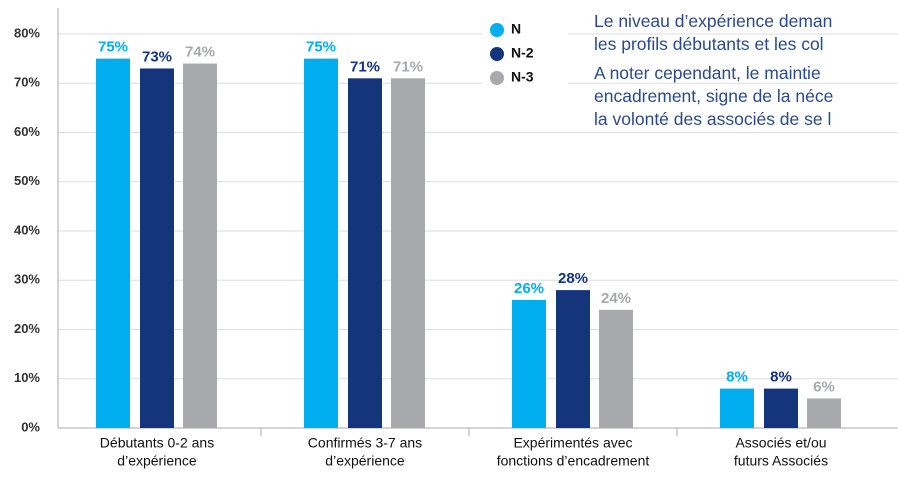  I want to click on x-tick-label: Expérimentés avec, so click(572, 443).